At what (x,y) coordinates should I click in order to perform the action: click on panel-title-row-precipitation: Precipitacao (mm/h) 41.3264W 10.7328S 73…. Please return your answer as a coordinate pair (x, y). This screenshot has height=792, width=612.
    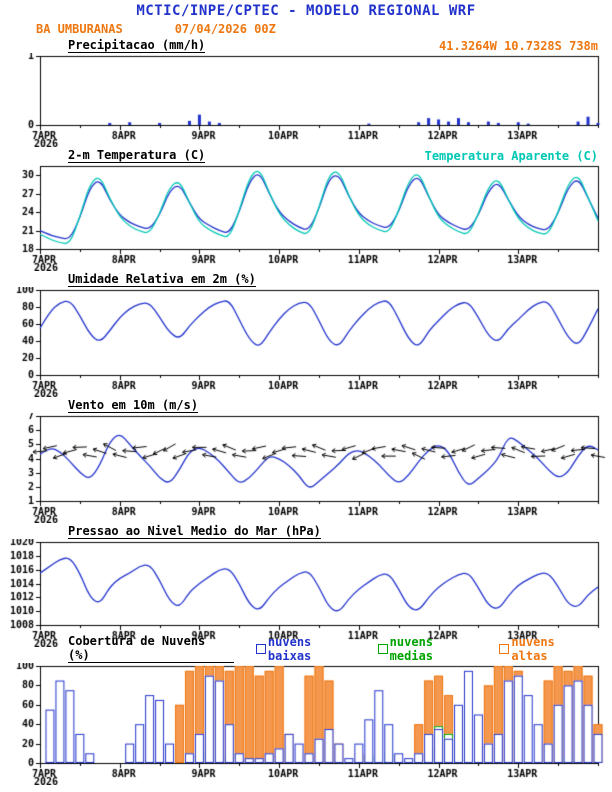
    Looking at the image, I should click on (306, 45).